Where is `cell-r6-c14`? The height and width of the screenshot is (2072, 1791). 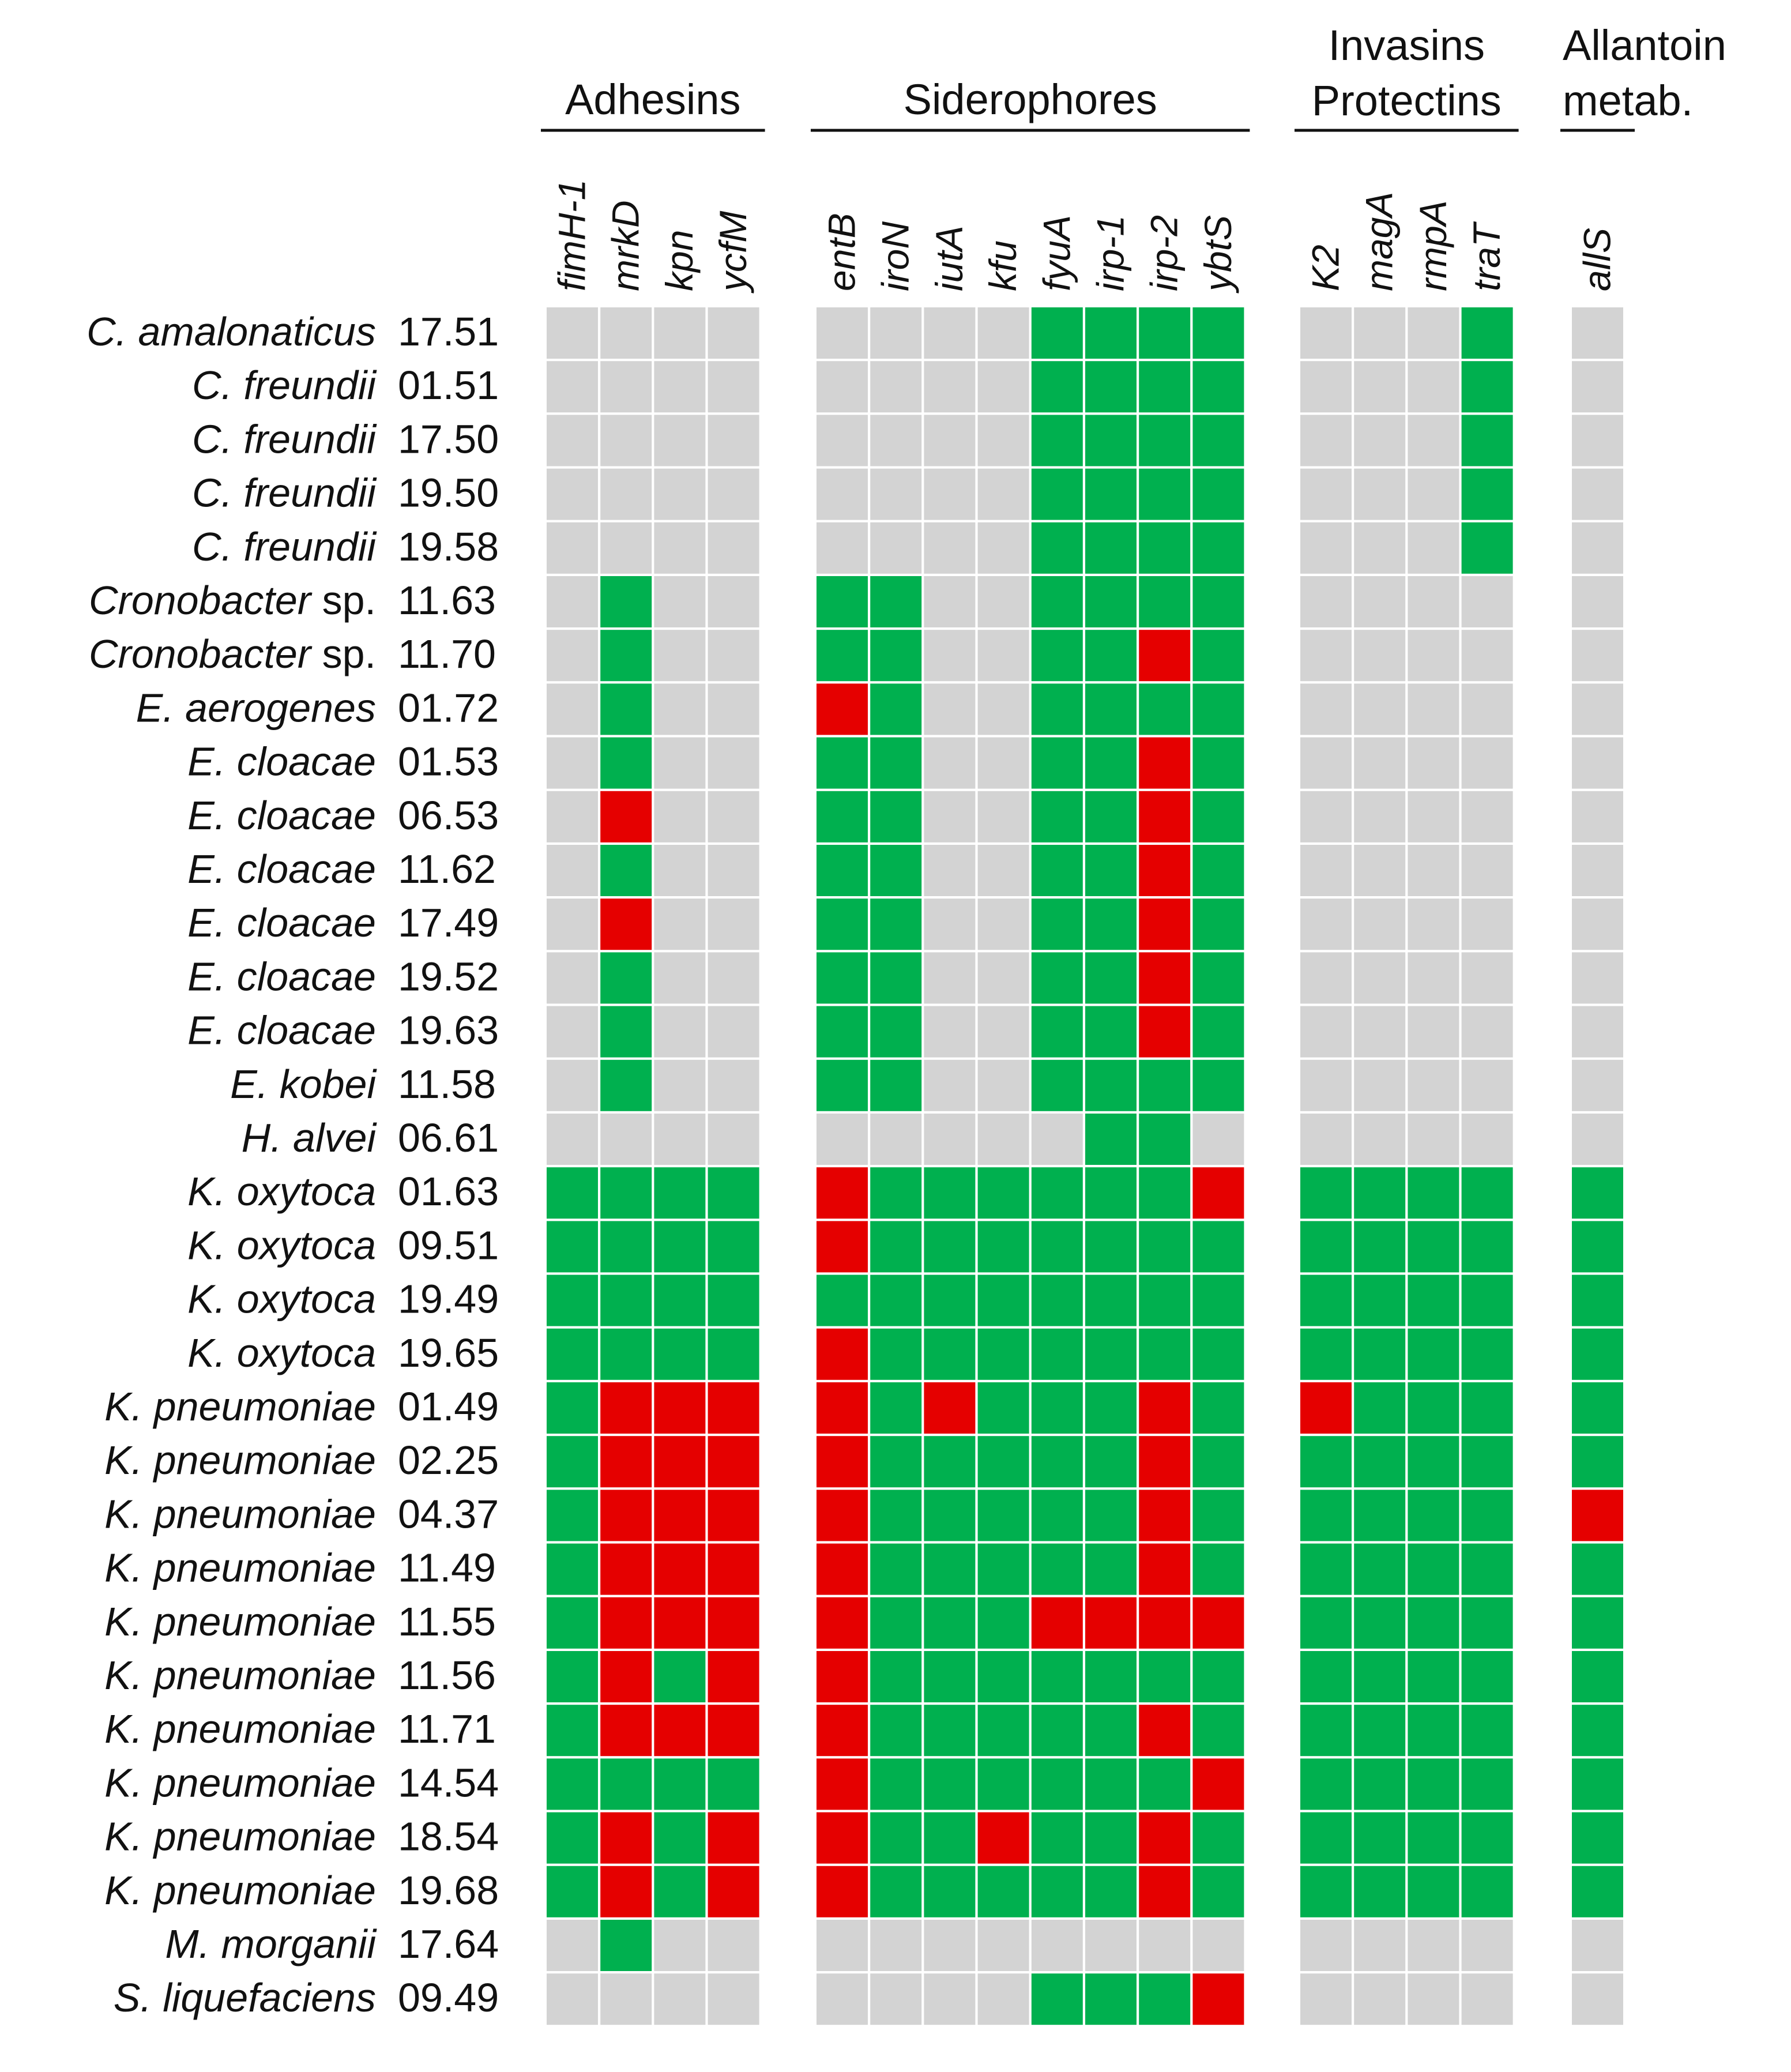 cell-r6-c14 is located at coordinates (1380, 601).